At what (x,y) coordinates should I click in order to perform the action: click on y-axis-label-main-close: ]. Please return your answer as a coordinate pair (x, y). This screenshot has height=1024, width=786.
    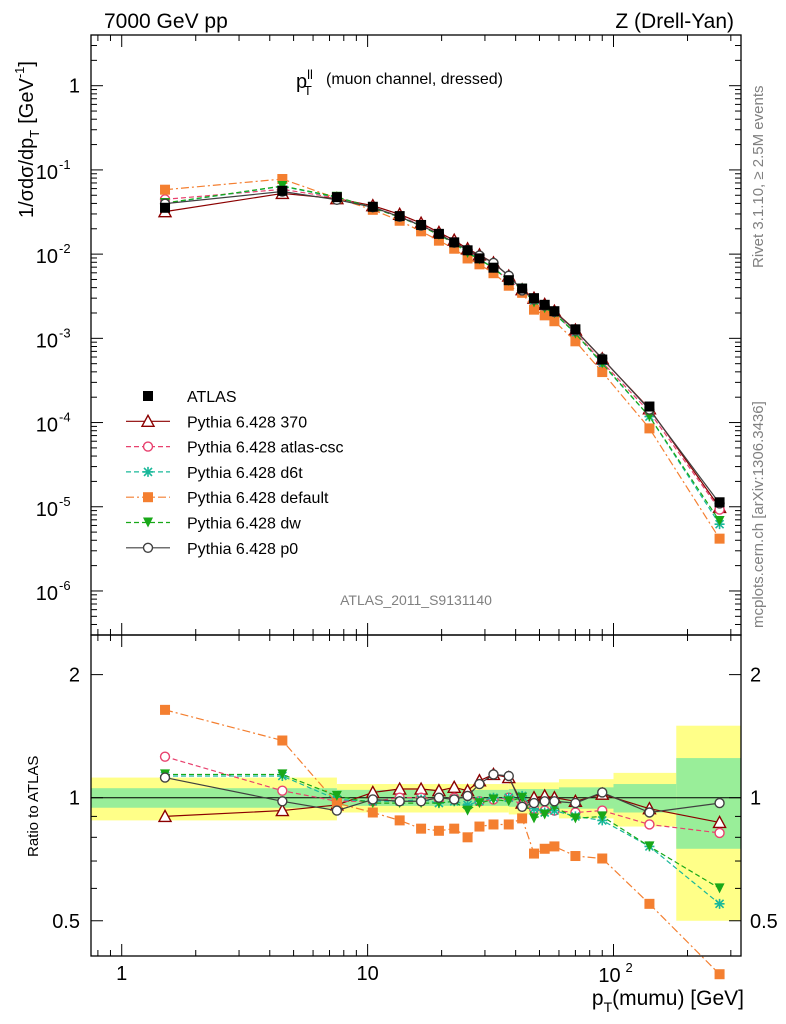
    Looking at the image, I should click on (27, 64).